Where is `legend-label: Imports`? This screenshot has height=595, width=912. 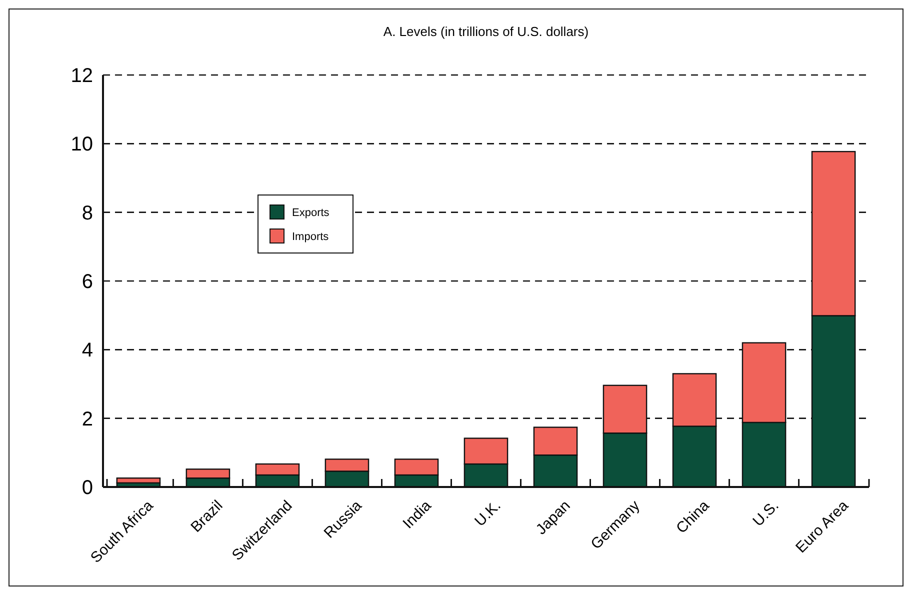 legend-label: Imports is located at coordinates (311, 236).